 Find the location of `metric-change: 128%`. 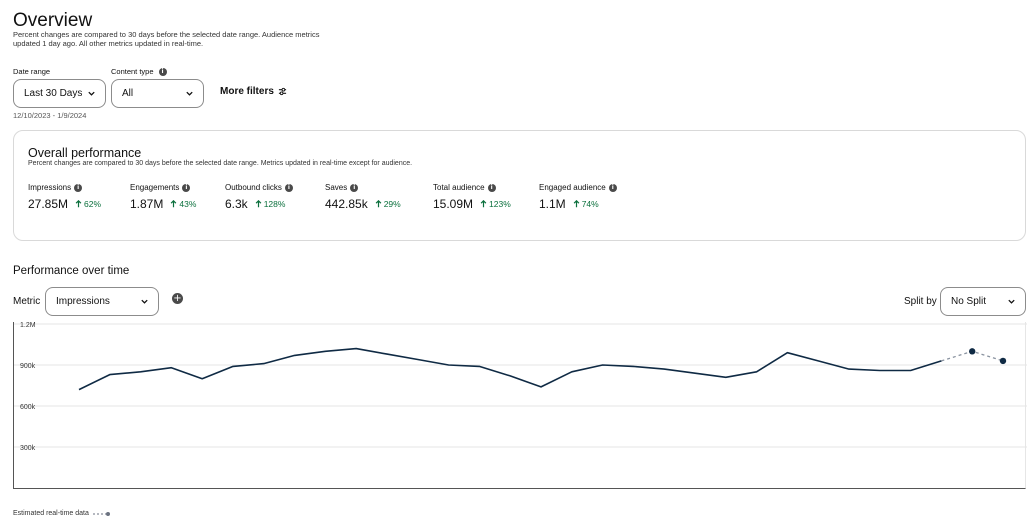

metric-change: 128% is located at coordinates (274, 204).